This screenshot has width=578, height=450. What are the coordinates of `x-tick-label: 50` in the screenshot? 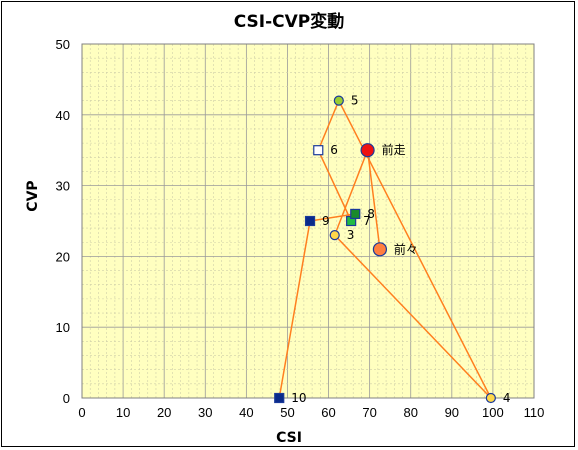 It's located at (287, 412).